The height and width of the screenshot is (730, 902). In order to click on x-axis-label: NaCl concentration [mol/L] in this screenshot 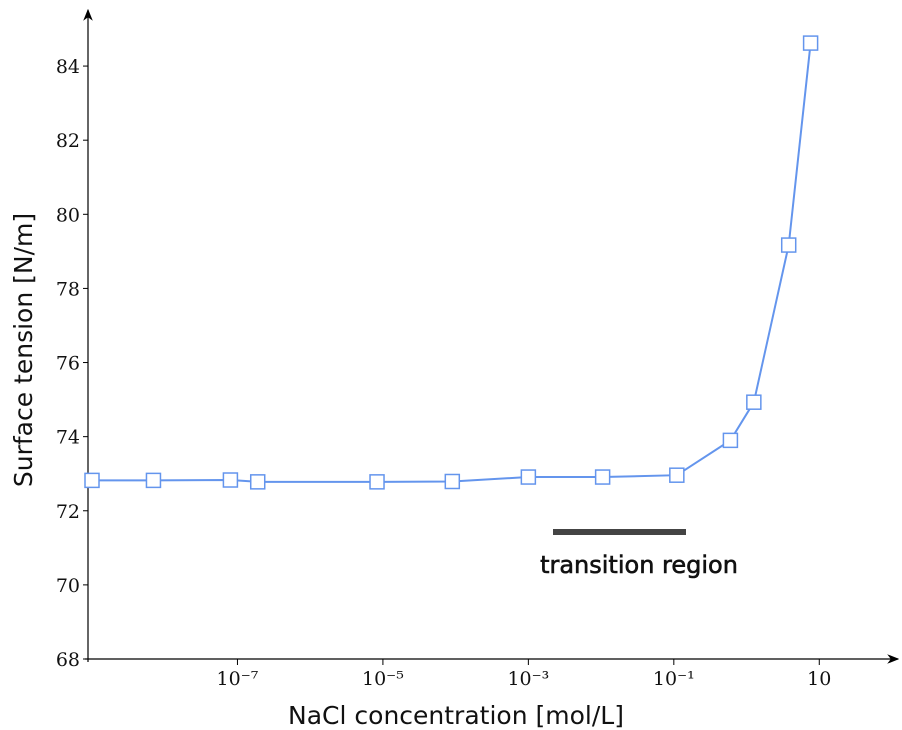, I will do `click(456, 715)`.